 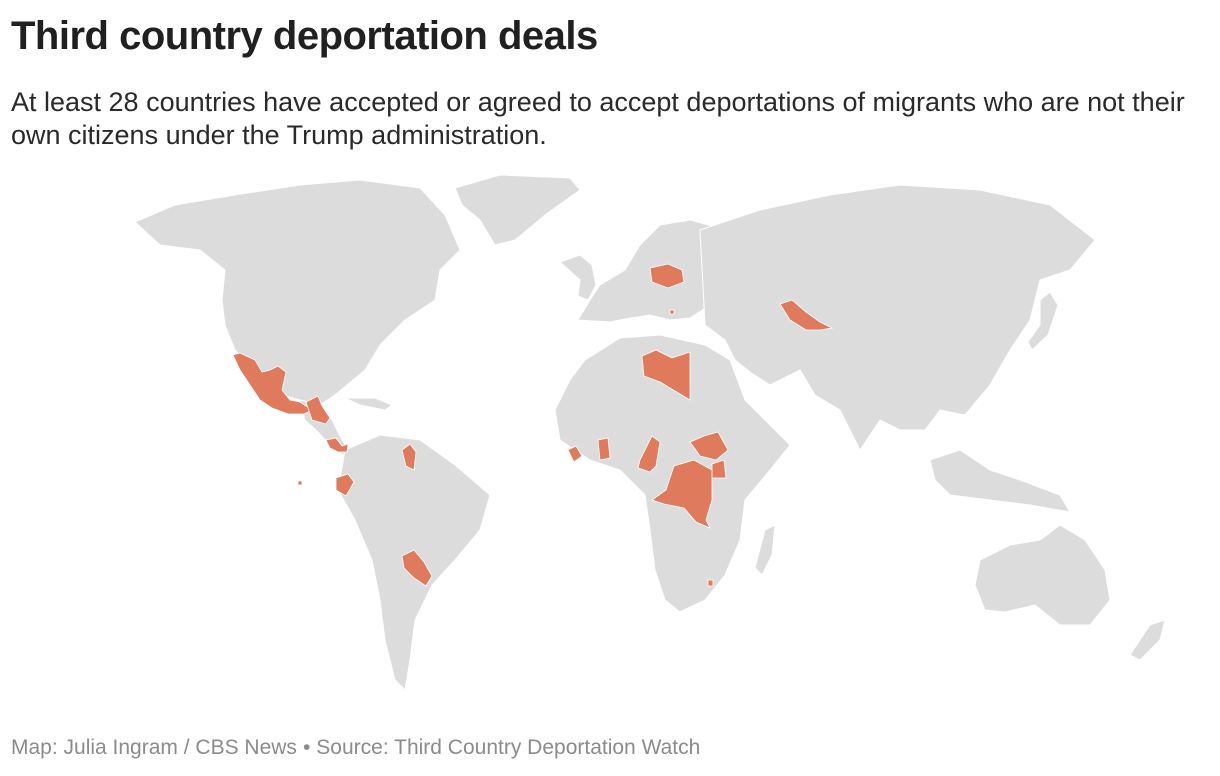 I want to click on country-ghana, so click(x=604, y=449).